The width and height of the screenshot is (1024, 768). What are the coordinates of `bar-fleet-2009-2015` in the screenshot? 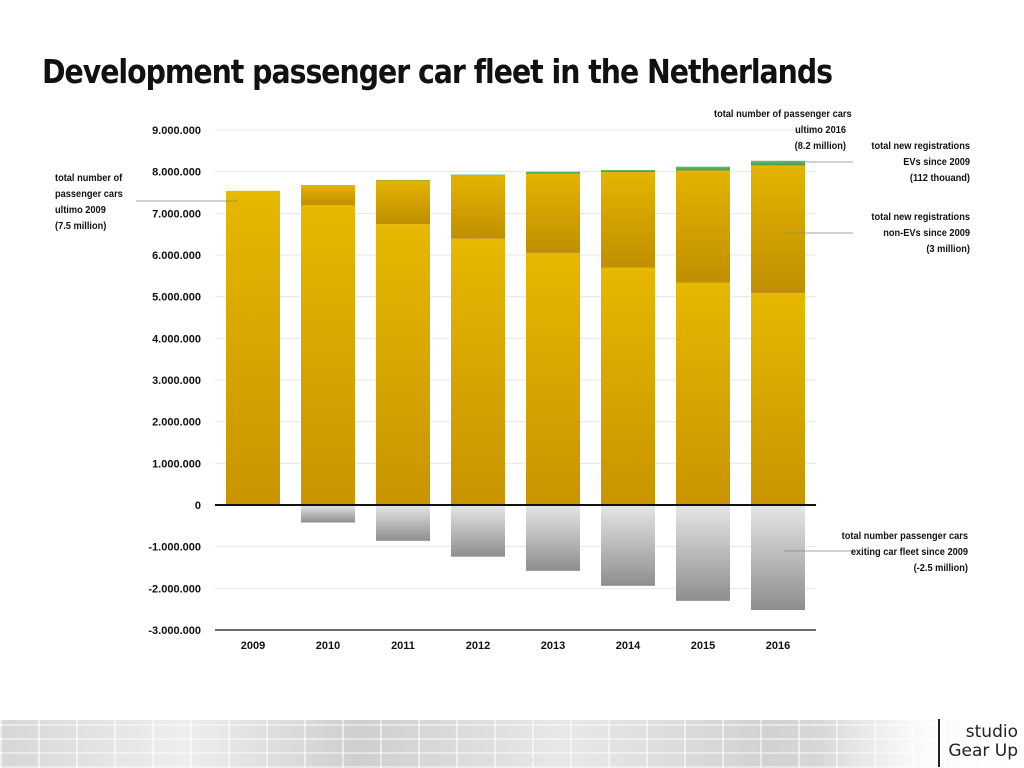 It's located at (703, 393).